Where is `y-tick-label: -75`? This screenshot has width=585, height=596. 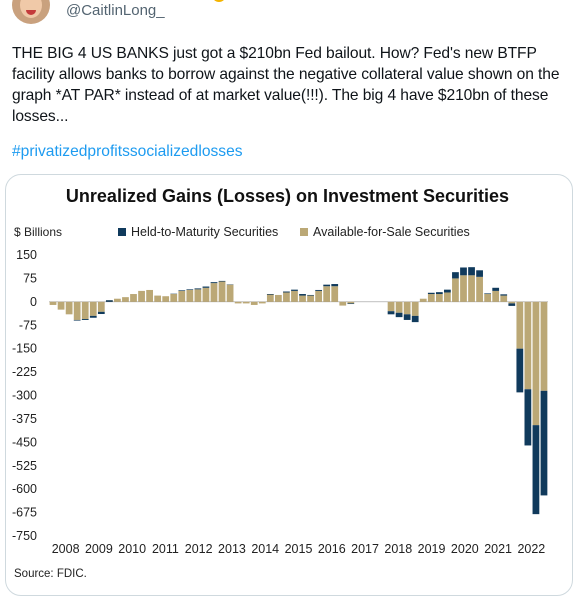
y-tick-label: -75 is located at coordinates (28, 325).